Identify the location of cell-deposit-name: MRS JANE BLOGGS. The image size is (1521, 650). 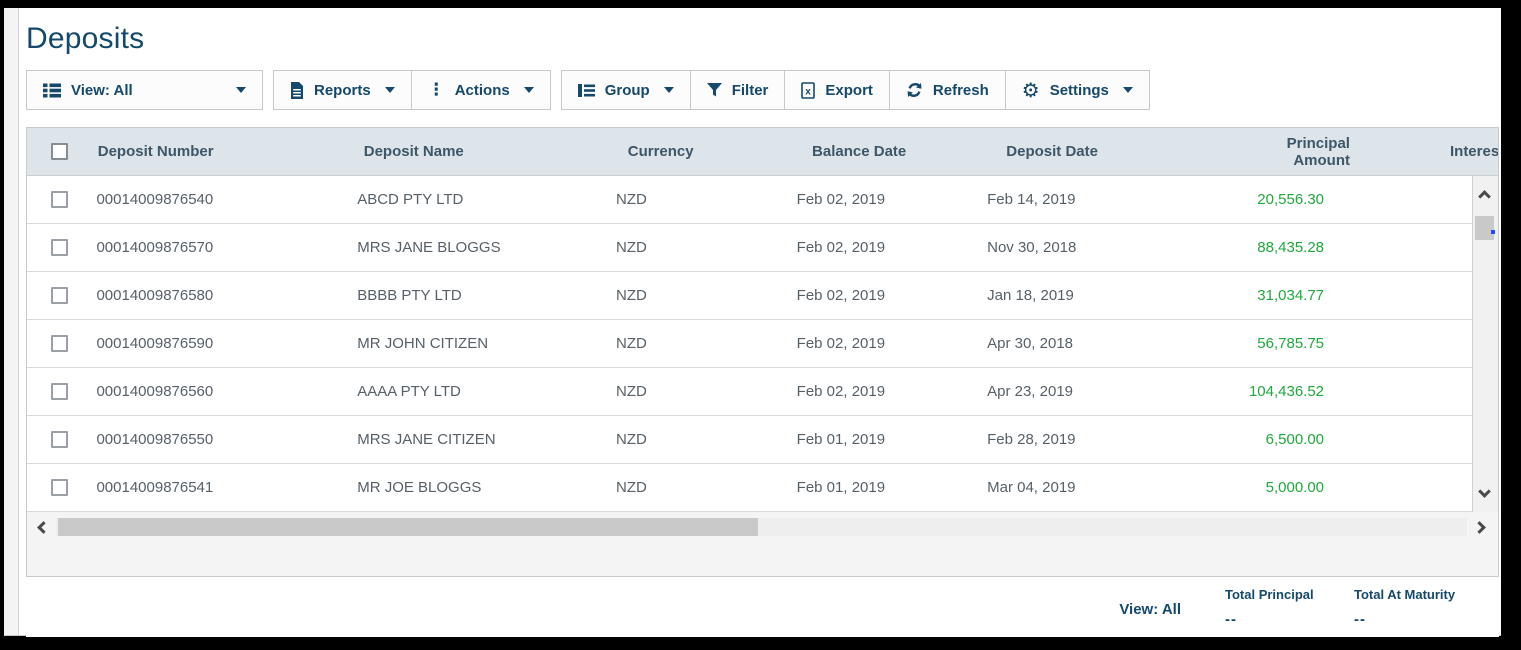
(429, 247).